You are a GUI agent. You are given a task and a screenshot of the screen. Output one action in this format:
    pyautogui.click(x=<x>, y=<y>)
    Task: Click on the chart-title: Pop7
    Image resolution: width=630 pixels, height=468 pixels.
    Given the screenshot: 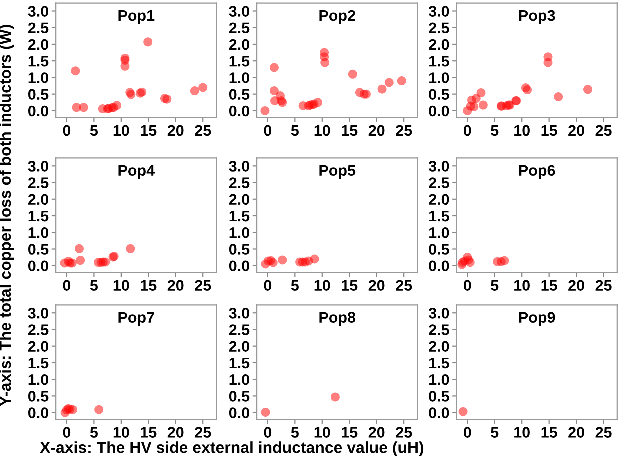 What is the action you would take?
    pyautogui.click(x=136, y=319)
    